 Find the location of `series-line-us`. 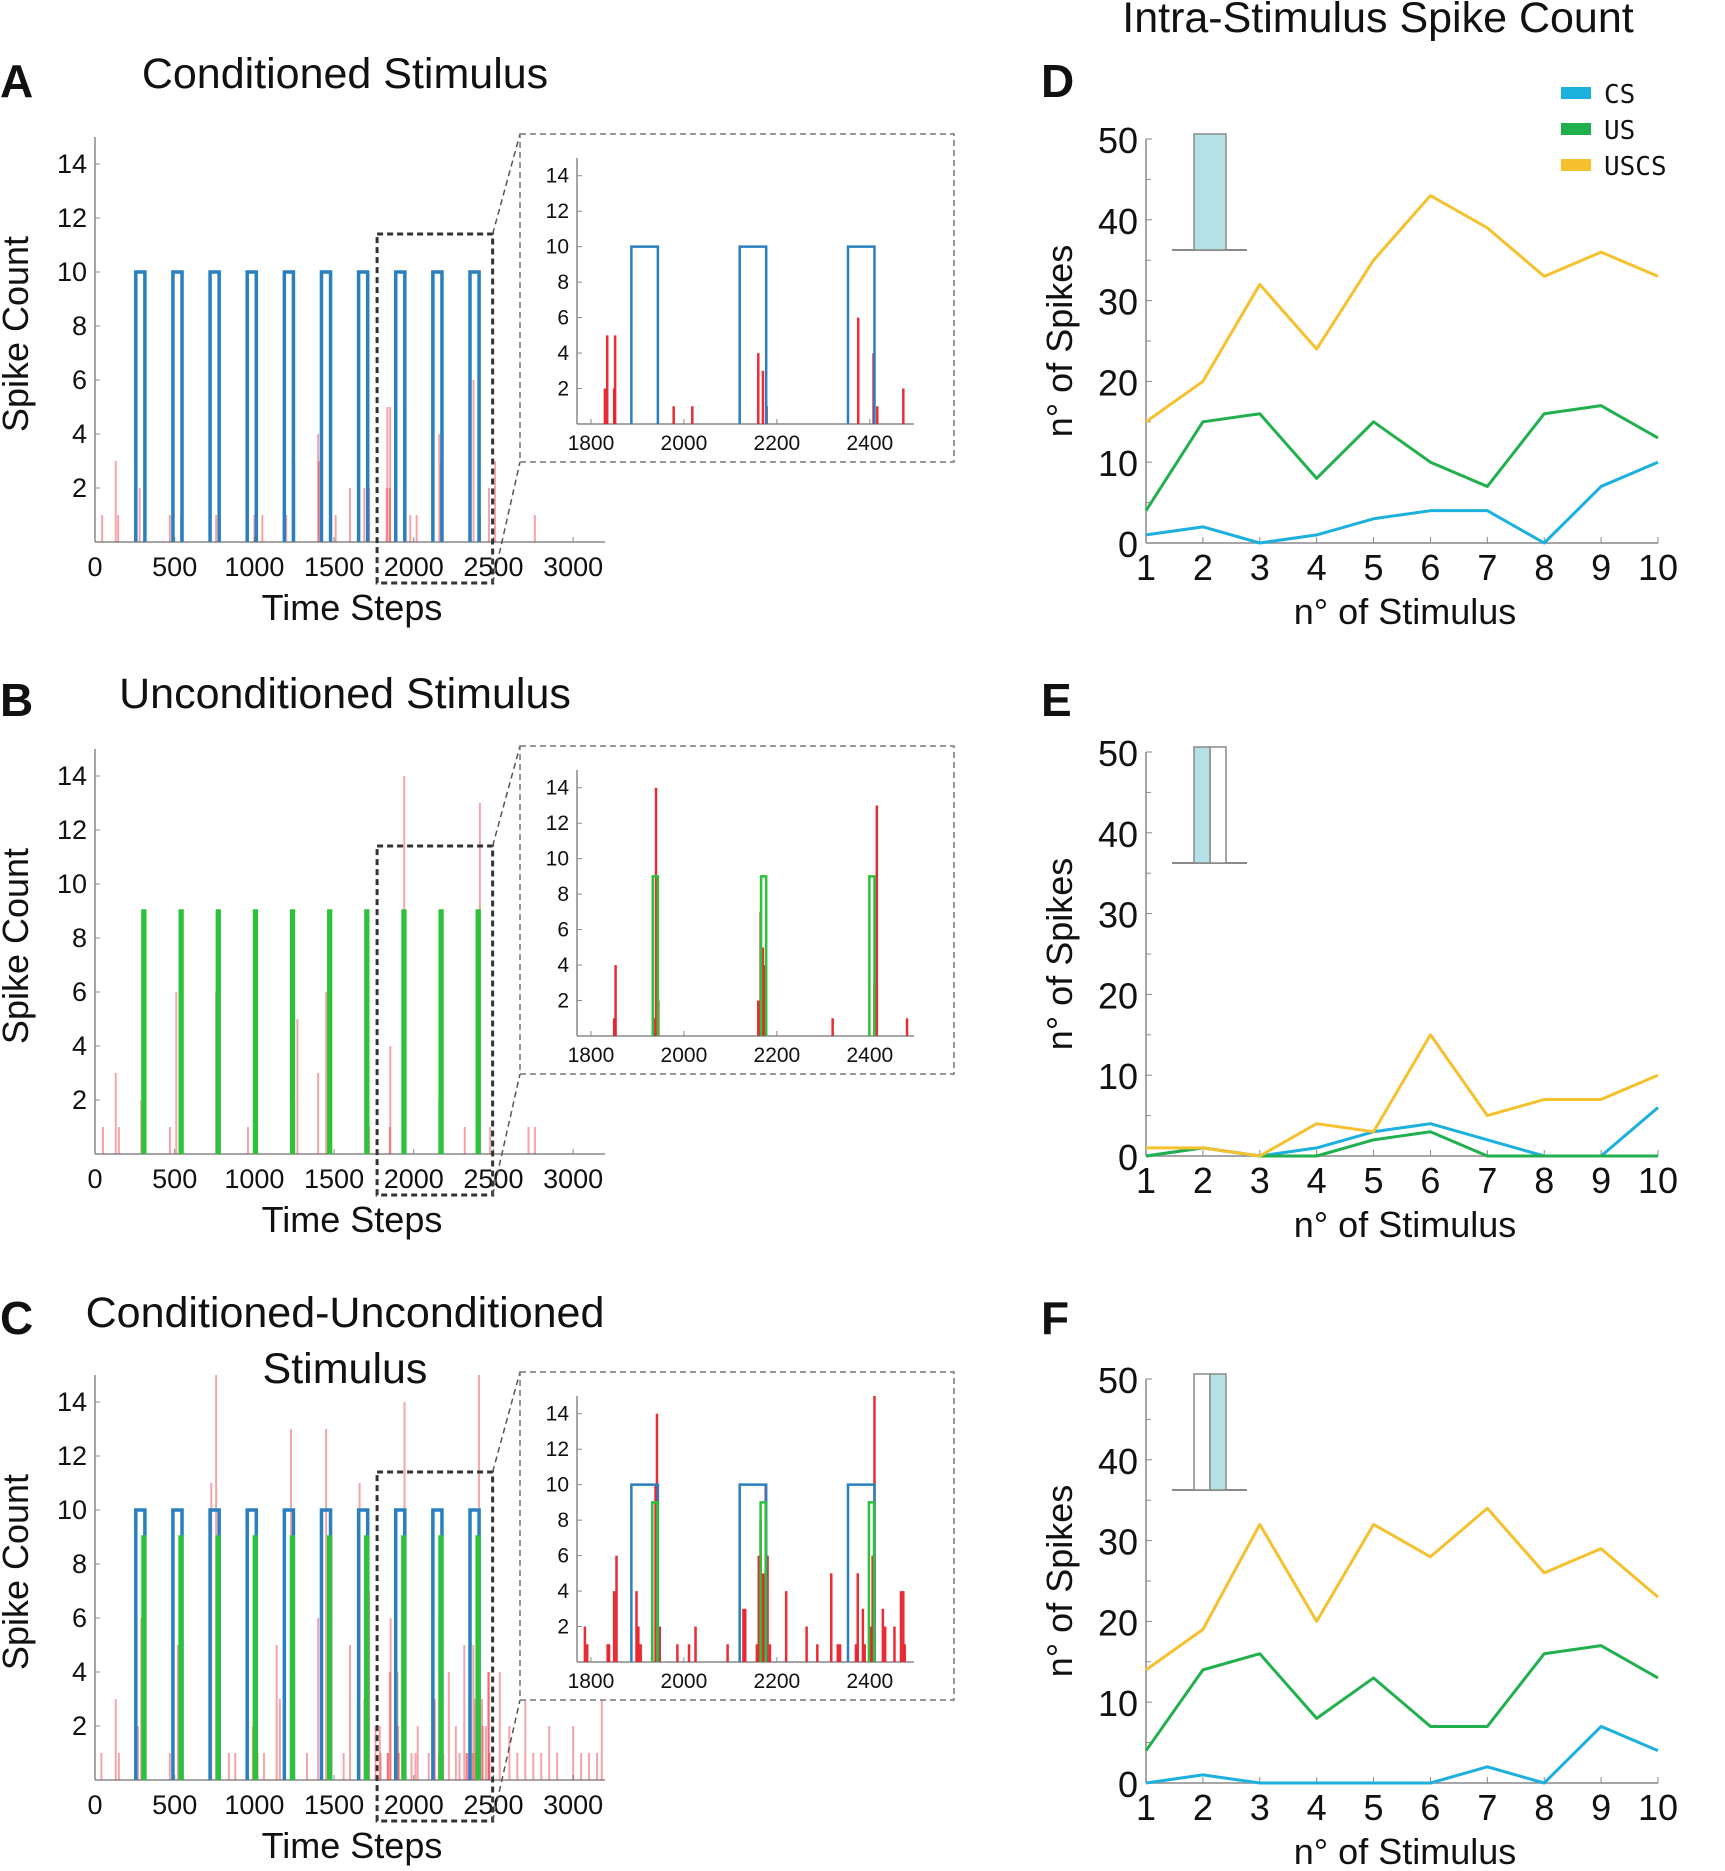

series-line-us is located at coordinates (1401, 458).